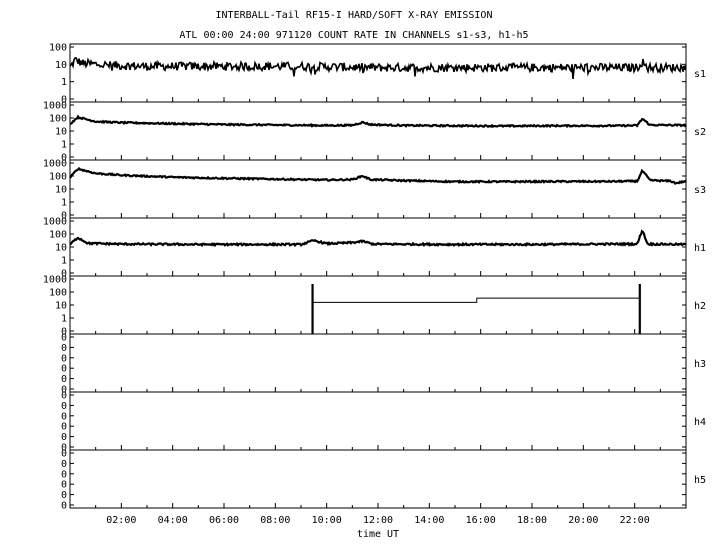 This screenshot has width=720, height=550. What do you see at coordinates (532, 520) in the screenshot?
I see `x-tick-label: 18:00` at bounding box center [532, 520].